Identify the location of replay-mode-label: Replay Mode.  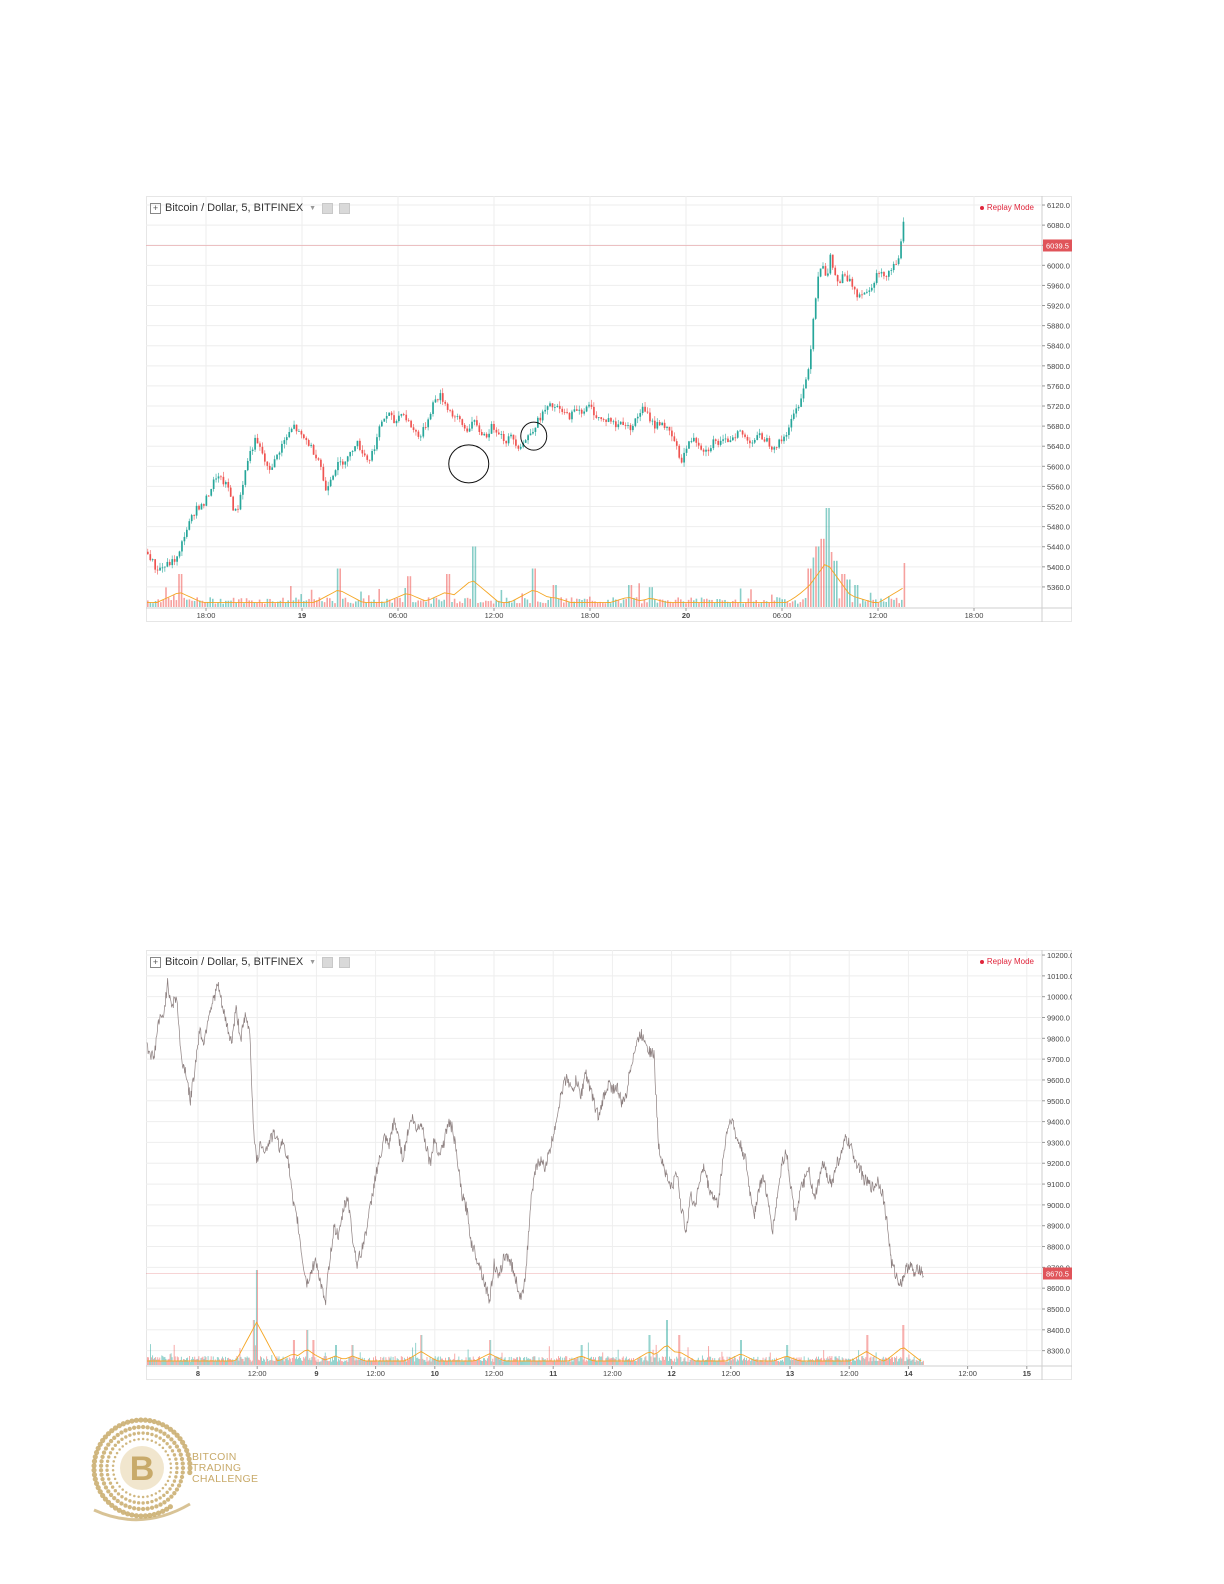
(1010, 207).